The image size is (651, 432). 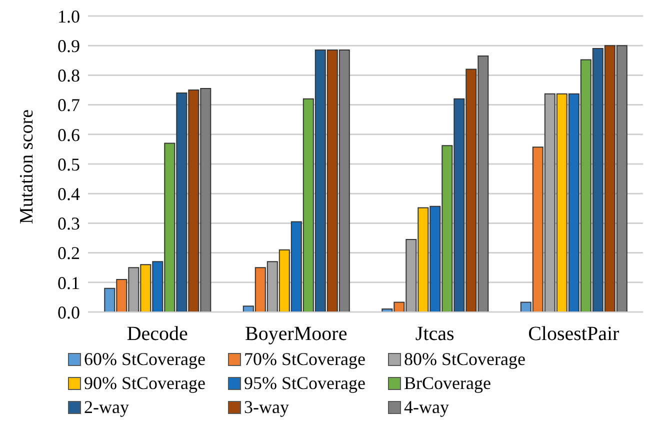 What do you see at coordinates (145, 359) in the screenshot?
I see `legend-label: 60% StCoverage` at bounding box center [145, 359].